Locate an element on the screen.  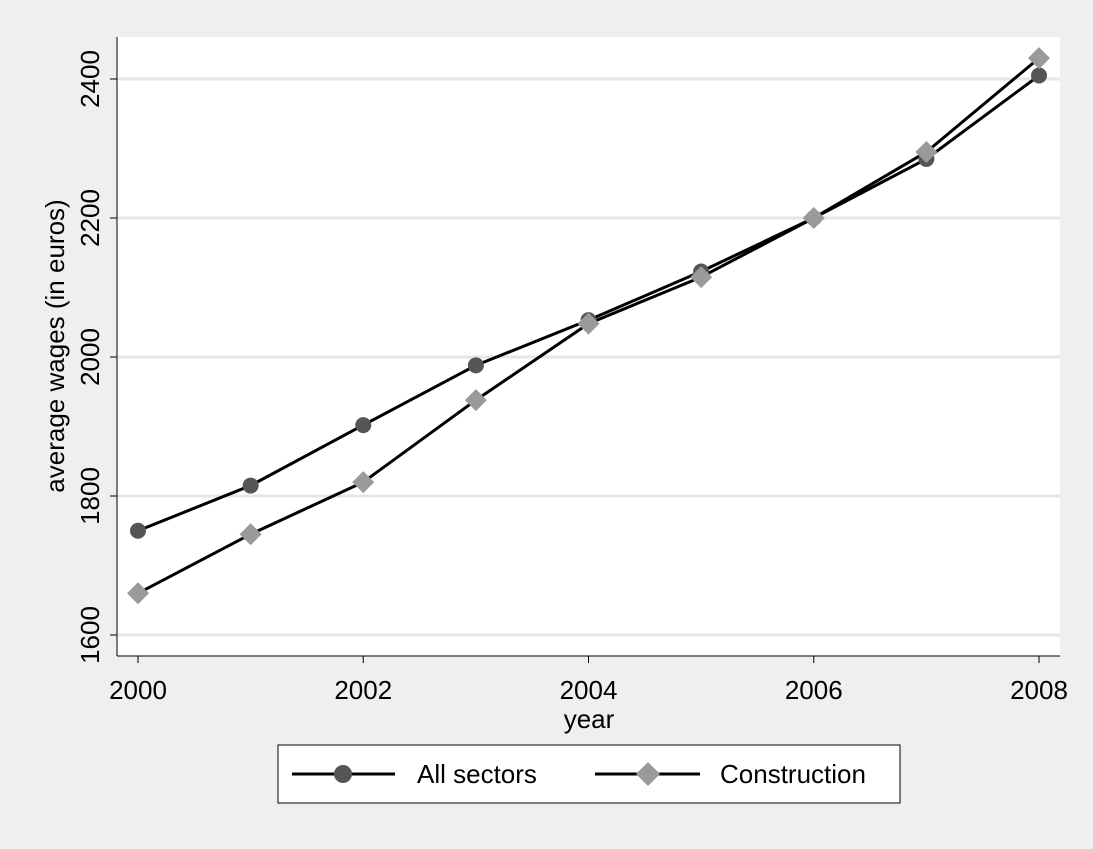
x-tick-label: 2006 is located at coordinates (814, 690).